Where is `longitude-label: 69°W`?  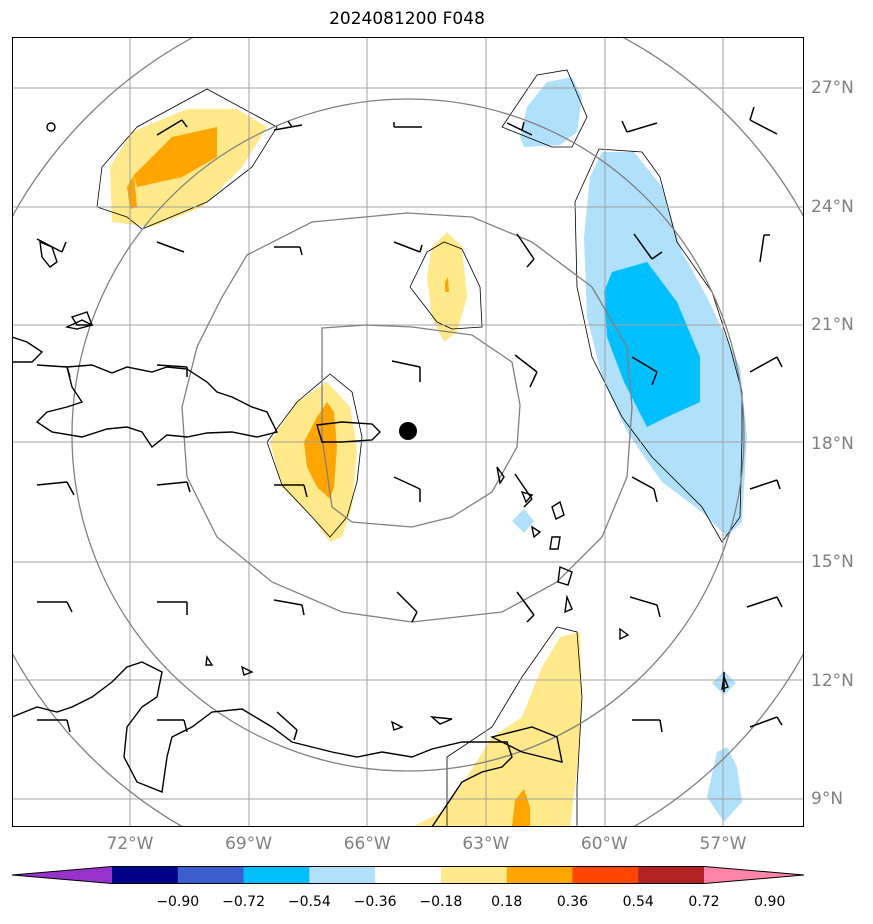
longitude-label: 69°W is located at coordinates (249, 844).